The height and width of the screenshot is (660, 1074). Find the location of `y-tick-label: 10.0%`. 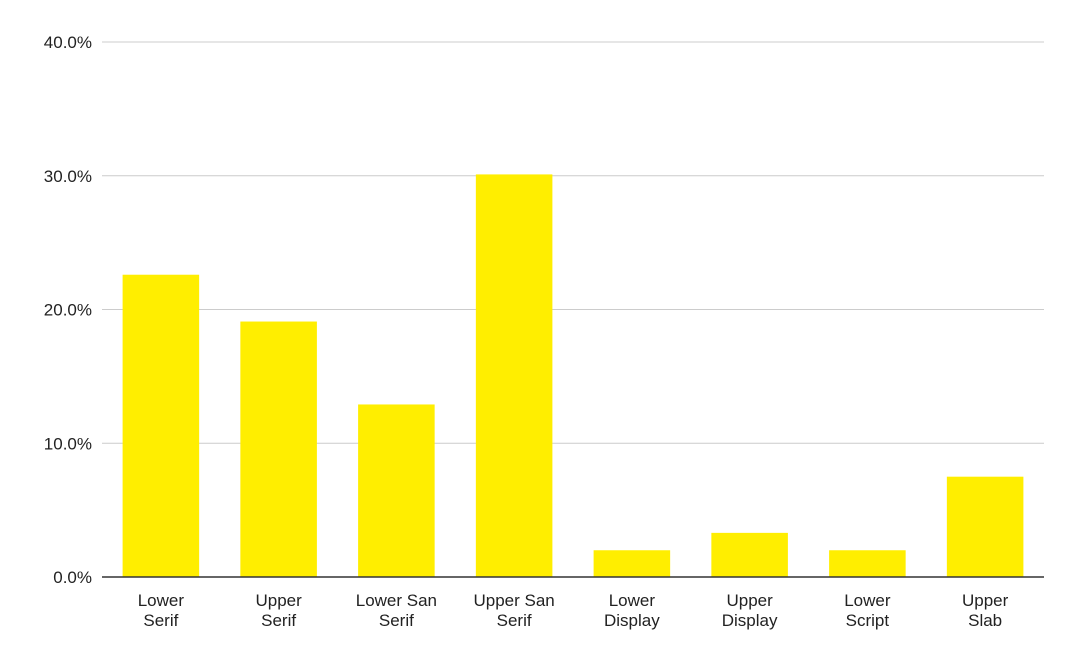

y-tick-label: 10.0% is located at coordinates (68, 443).